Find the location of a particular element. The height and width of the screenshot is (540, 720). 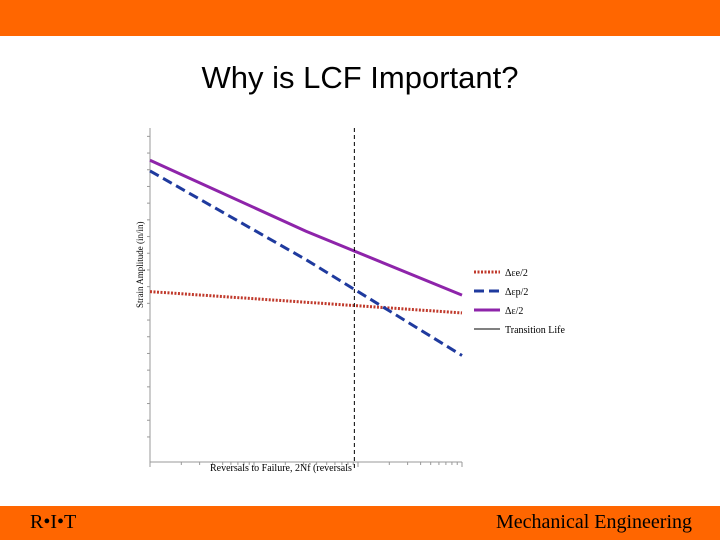

footer-logo-text: R•I•T is located at coordinates (53, 522).